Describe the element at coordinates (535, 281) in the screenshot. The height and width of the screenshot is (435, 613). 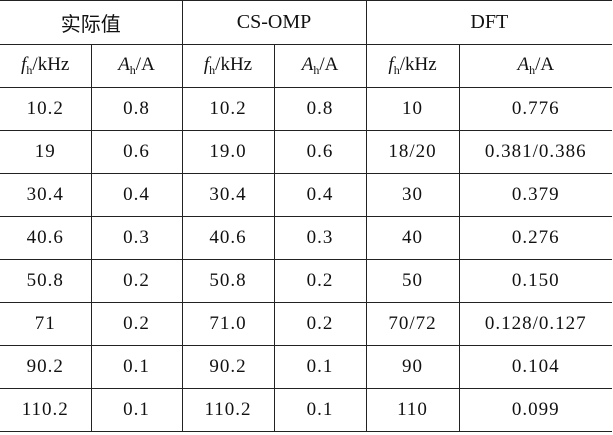
I see `dft-amp-cell: 0.150` at that location.